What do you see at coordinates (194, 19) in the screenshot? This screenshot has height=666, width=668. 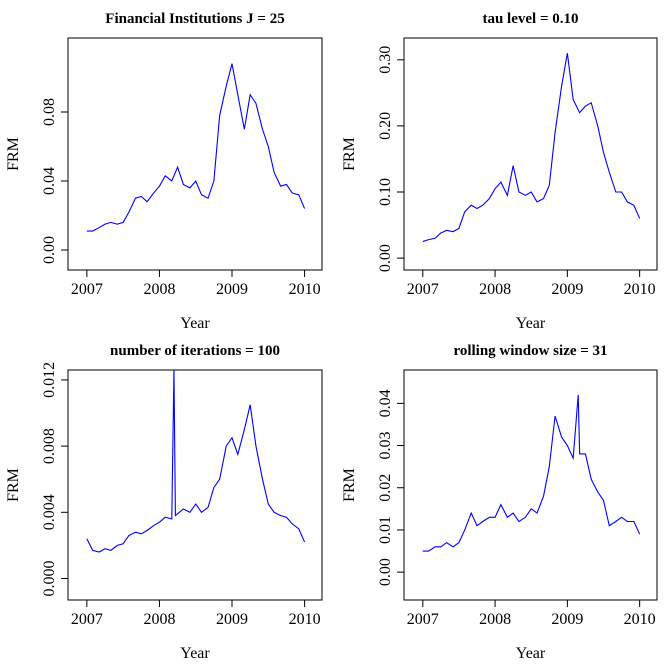 I see `chart-title: Financial Institutions J = 25` at bounding box center [194, 19].